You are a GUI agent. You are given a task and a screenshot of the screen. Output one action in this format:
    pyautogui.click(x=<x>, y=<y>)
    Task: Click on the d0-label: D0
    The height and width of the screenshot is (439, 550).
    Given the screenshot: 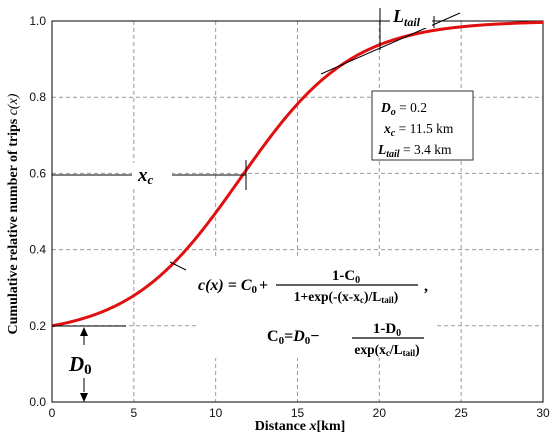 What is the action you would take?
    pyautogui.click(x=80, y=365)
    